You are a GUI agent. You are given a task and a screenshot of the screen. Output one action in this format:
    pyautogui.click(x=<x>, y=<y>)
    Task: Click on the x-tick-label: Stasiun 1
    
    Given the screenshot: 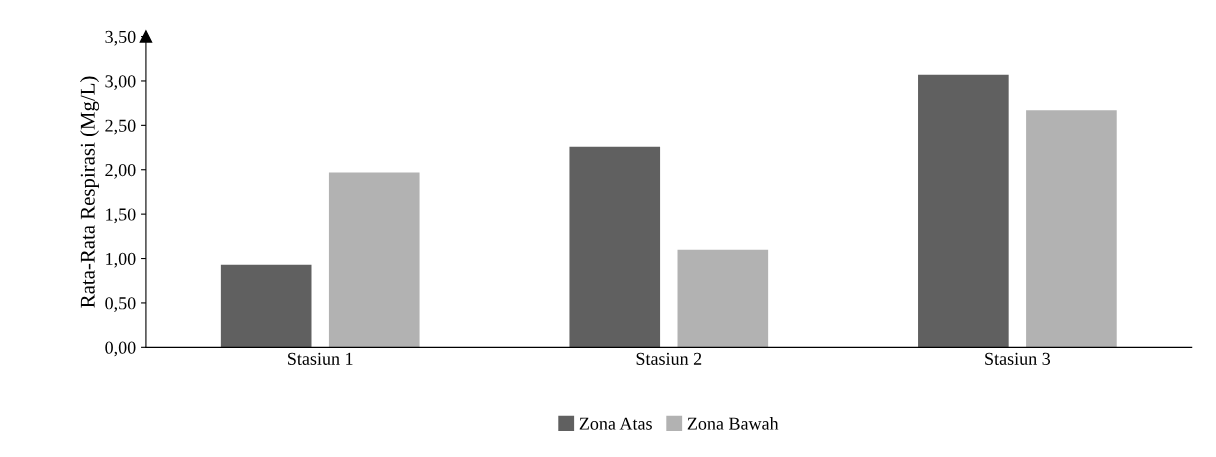 What is the action you would take?
    pyautogui.click(x=320, y=358)
    